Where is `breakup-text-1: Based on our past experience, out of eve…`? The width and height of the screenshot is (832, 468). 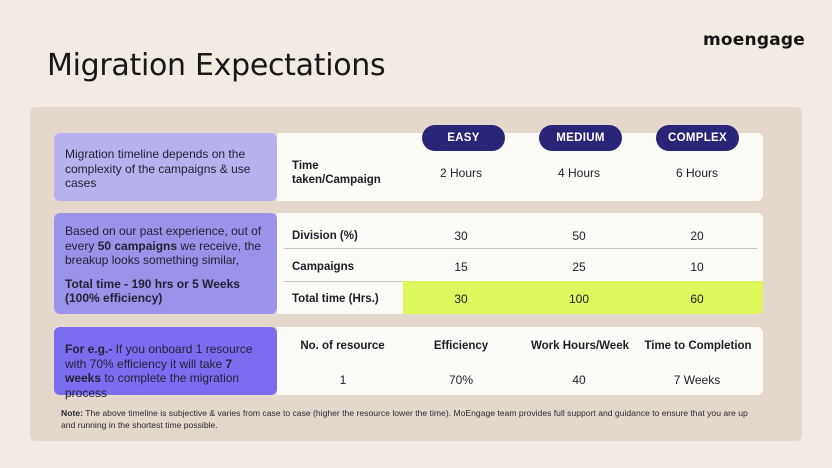 breakup-text-1: Based on our past experience, out of eve… is located at coordinates (163, 238).